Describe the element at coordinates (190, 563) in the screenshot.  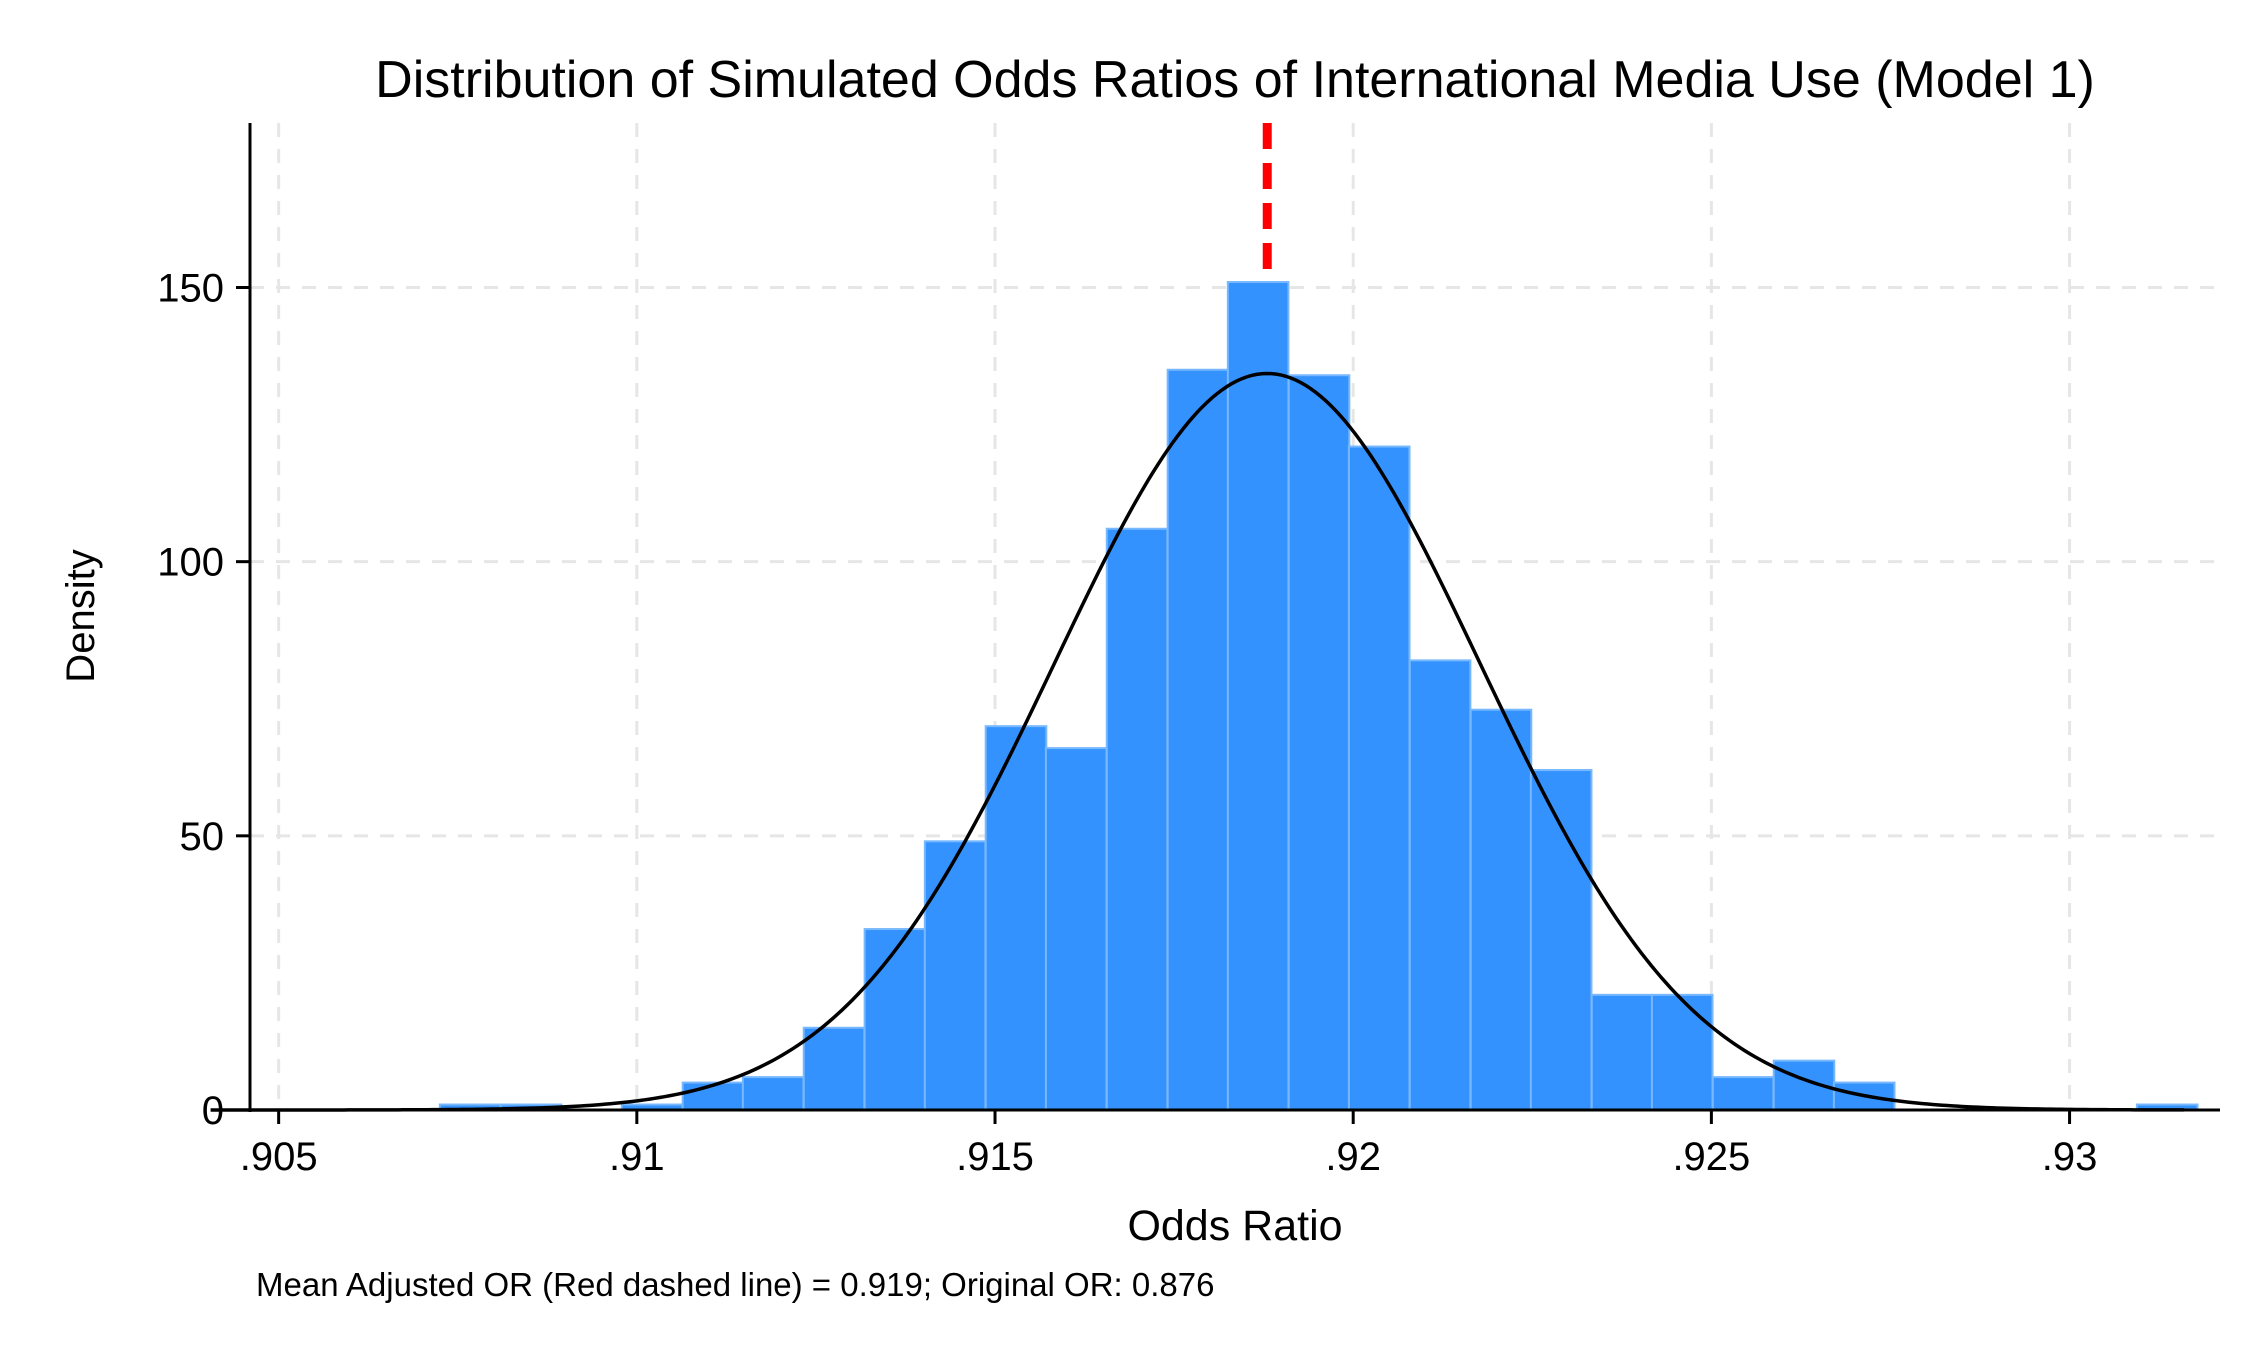
I see `y-tick-label-2: 100` at that location.